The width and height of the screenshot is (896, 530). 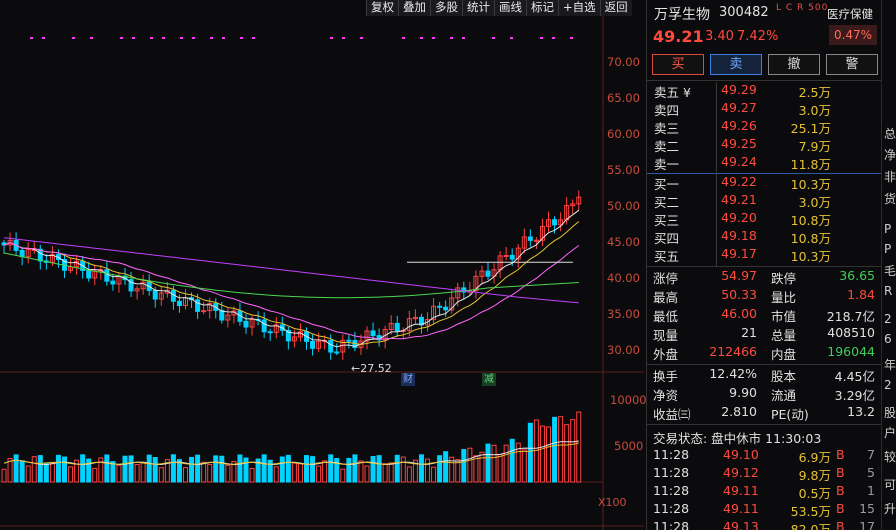 What do you see at coordinates (851, 351) in the screenshot?
I see `stat-value: 196044` at bounding box center [851, 351].